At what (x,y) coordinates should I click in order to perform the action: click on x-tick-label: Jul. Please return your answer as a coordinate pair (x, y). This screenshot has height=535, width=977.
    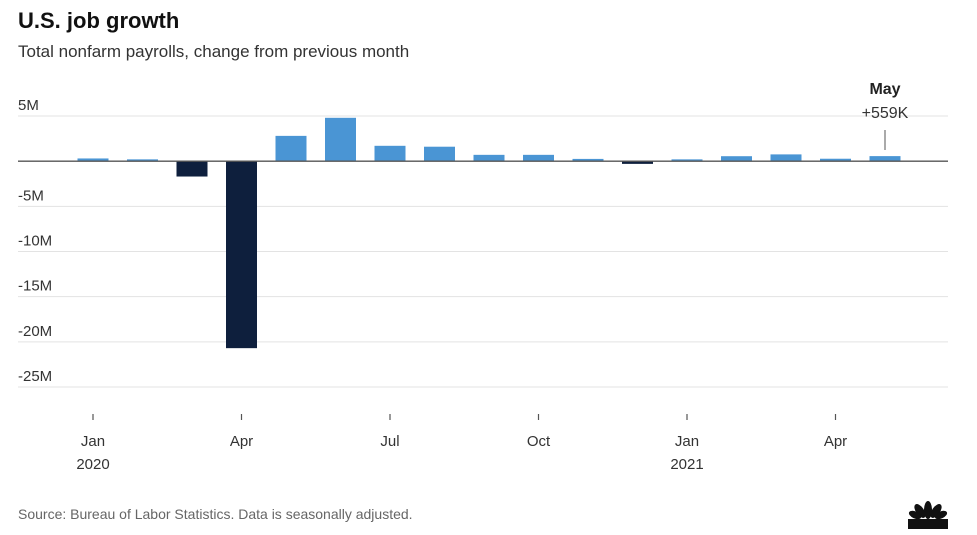
    Looking at the image, I should click on (389, 441).